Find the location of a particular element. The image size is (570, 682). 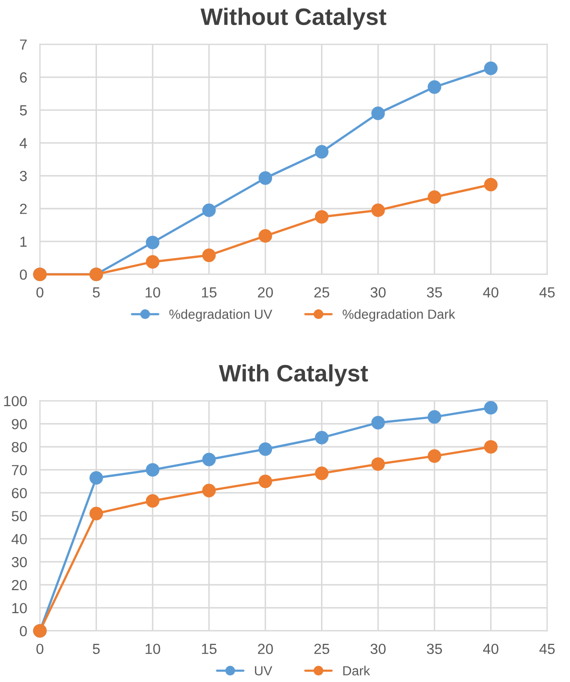

y-tick-label: 10 is located at coordinates (19, 608).